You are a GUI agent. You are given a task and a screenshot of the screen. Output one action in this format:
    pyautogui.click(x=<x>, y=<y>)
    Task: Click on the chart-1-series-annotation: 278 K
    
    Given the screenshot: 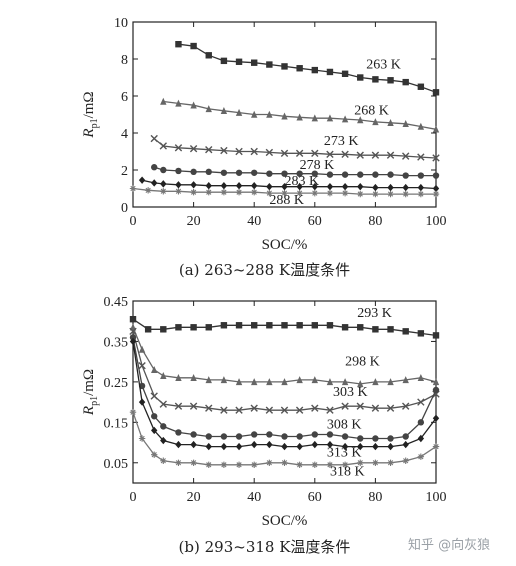 What is the action you would take?
    pyautogui.click(x=317, y=165)
    